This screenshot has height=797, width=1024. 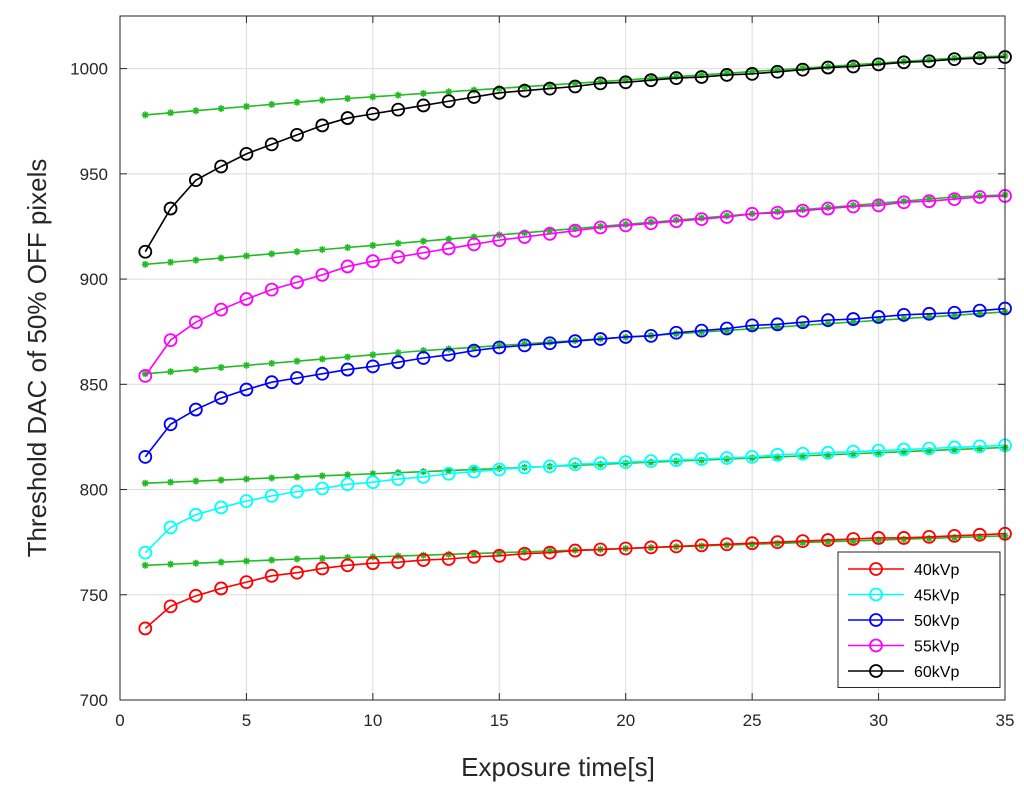 I want to click on x-tick-label: 15, so click(x=499, y=720).